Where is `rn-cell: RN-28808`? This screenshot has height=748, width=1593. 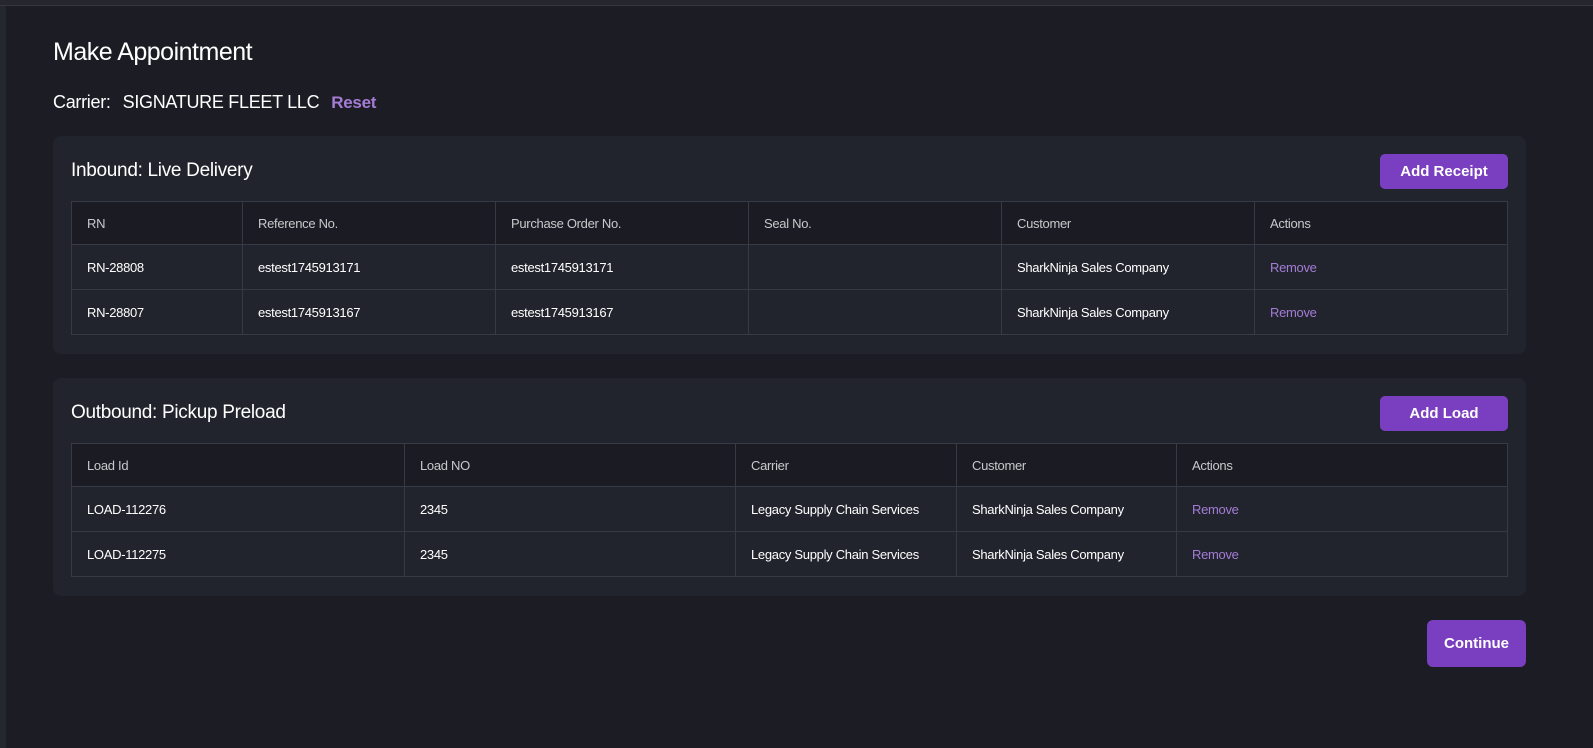 rn-cell: RN-28808 is located at coordinates (157, 267).